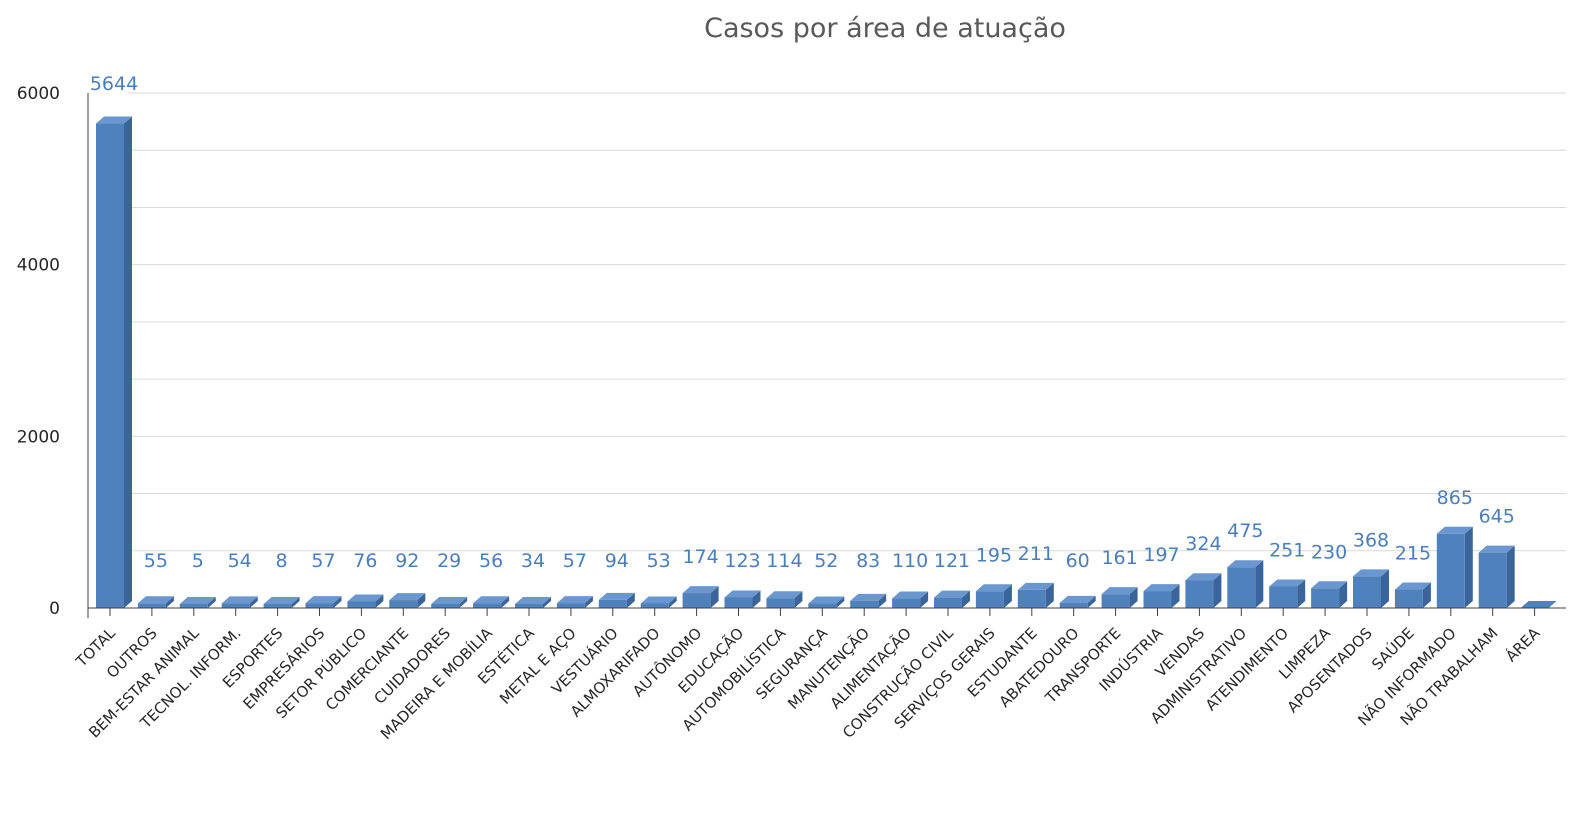 This screenshot has width=1578, height=826. I want to click on data-label: 54, so click(240, 561).